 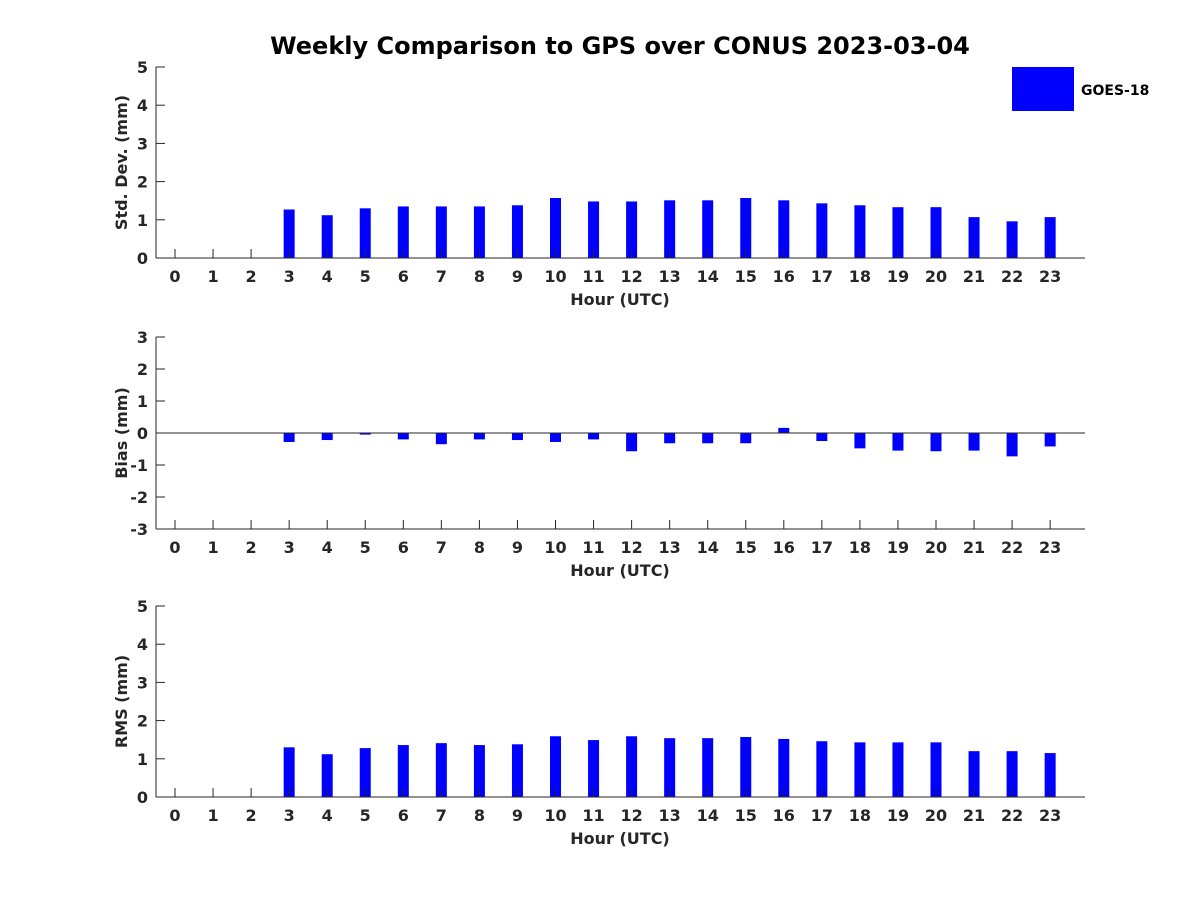 I want to click on x-tick-label: 13, so click(x=670, y=276).